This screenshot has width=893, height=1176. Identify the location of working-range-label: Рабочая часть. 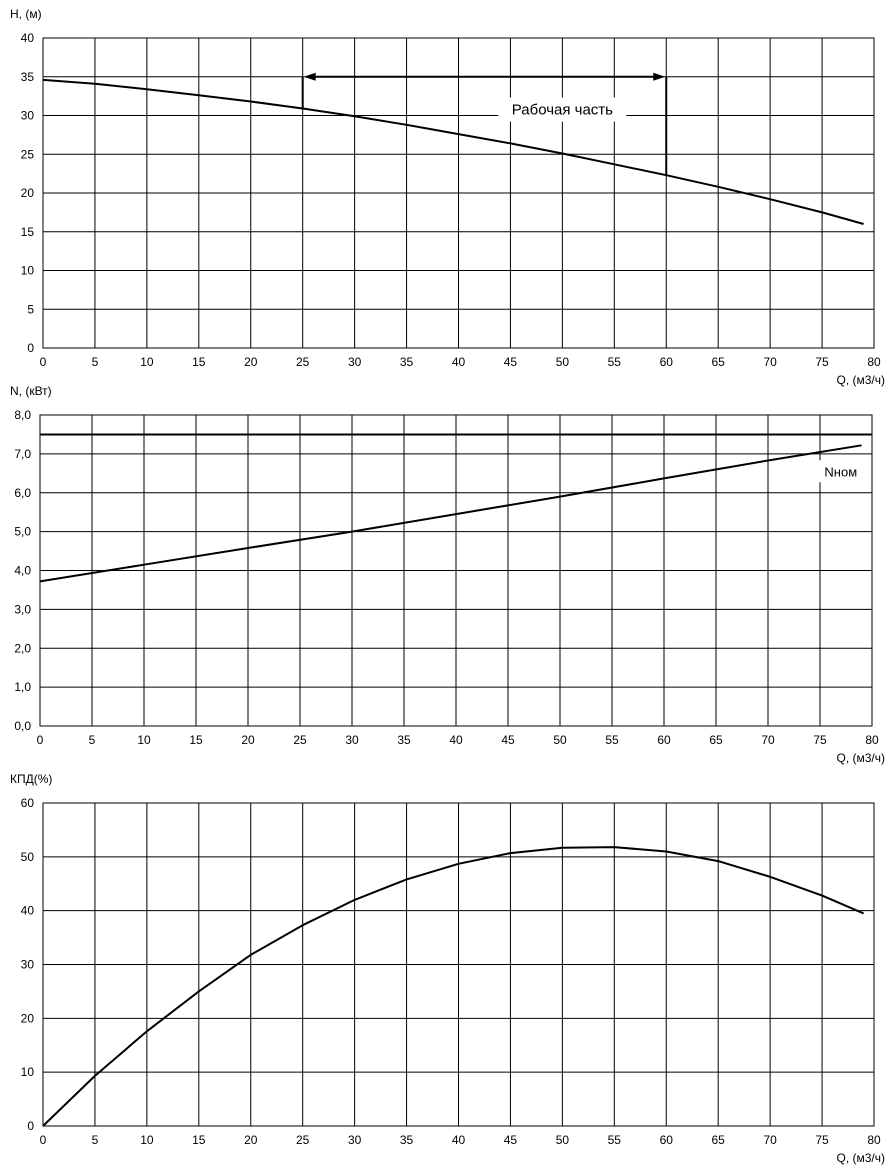
(562, 110).